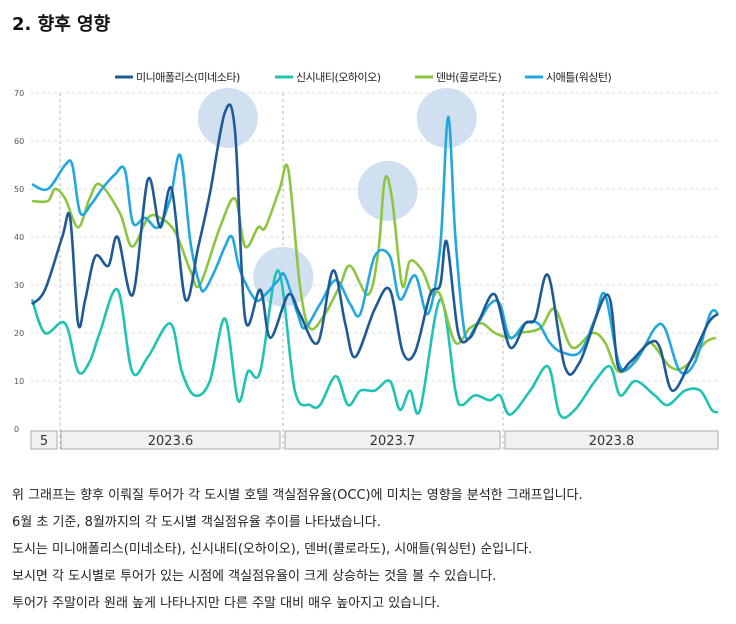 The image size is (736, 624). I want to click on month-label: 5, so click(44, 441).